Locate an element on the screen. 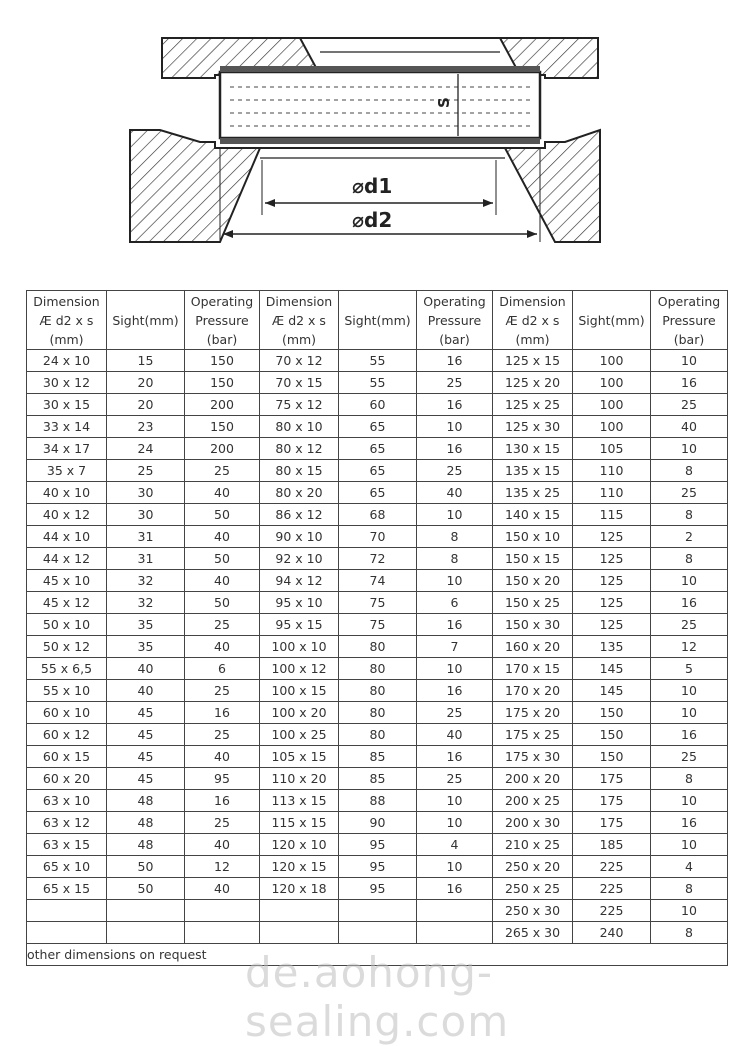  table-cell: 2 is located at coordinates (689, 536).